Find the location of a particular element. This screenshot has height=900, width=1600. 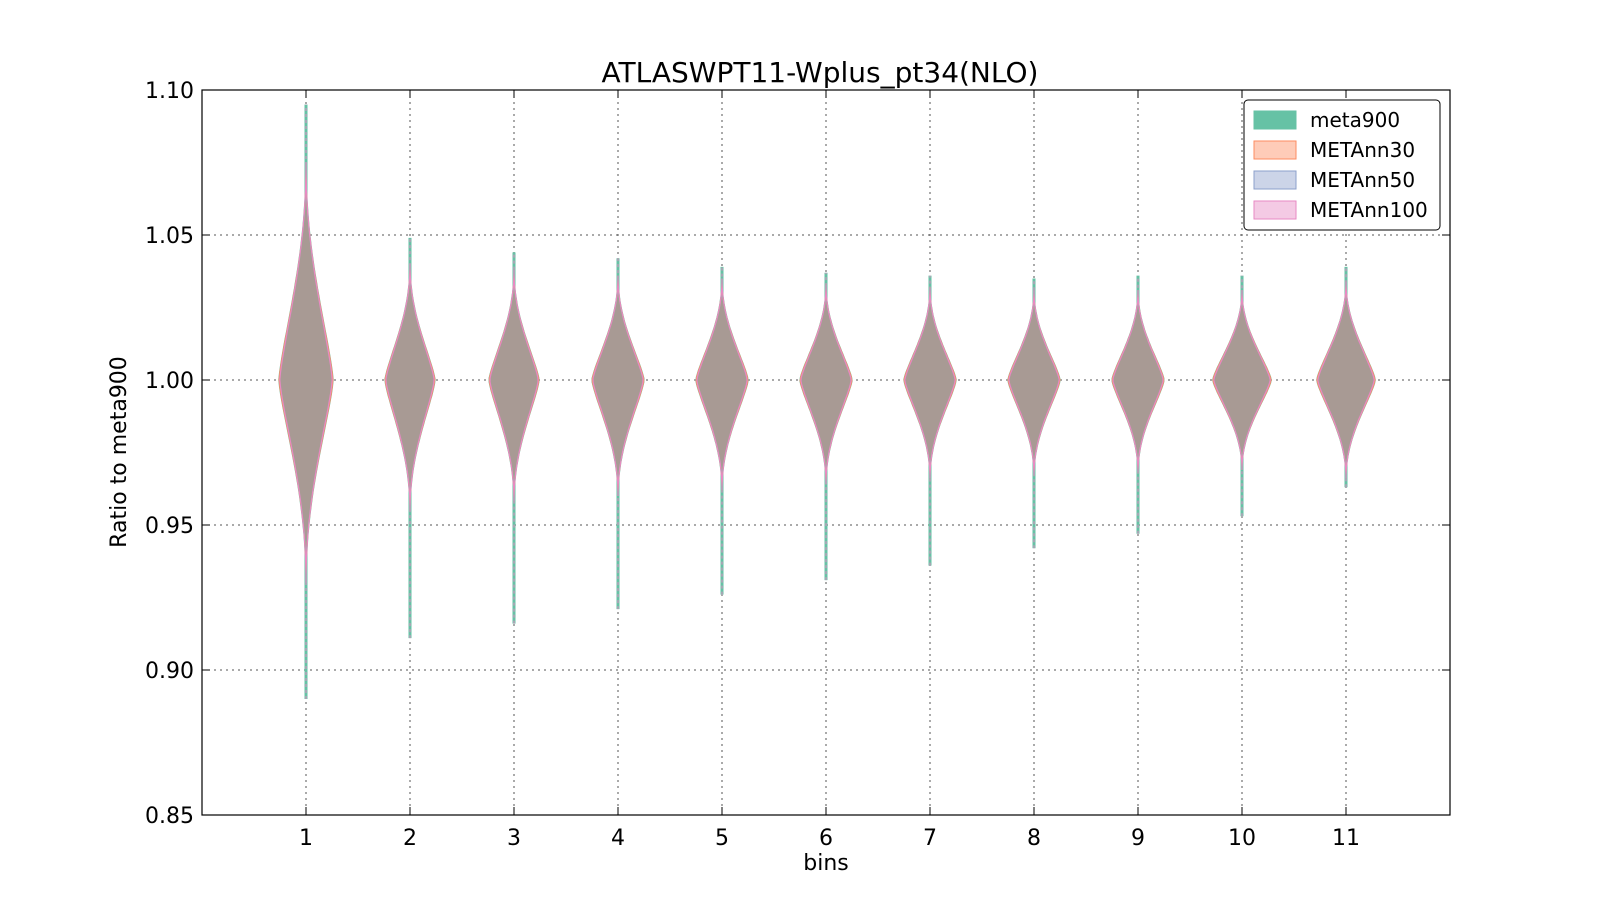

x-axis-title: bins is located at coordinates (825, 863).